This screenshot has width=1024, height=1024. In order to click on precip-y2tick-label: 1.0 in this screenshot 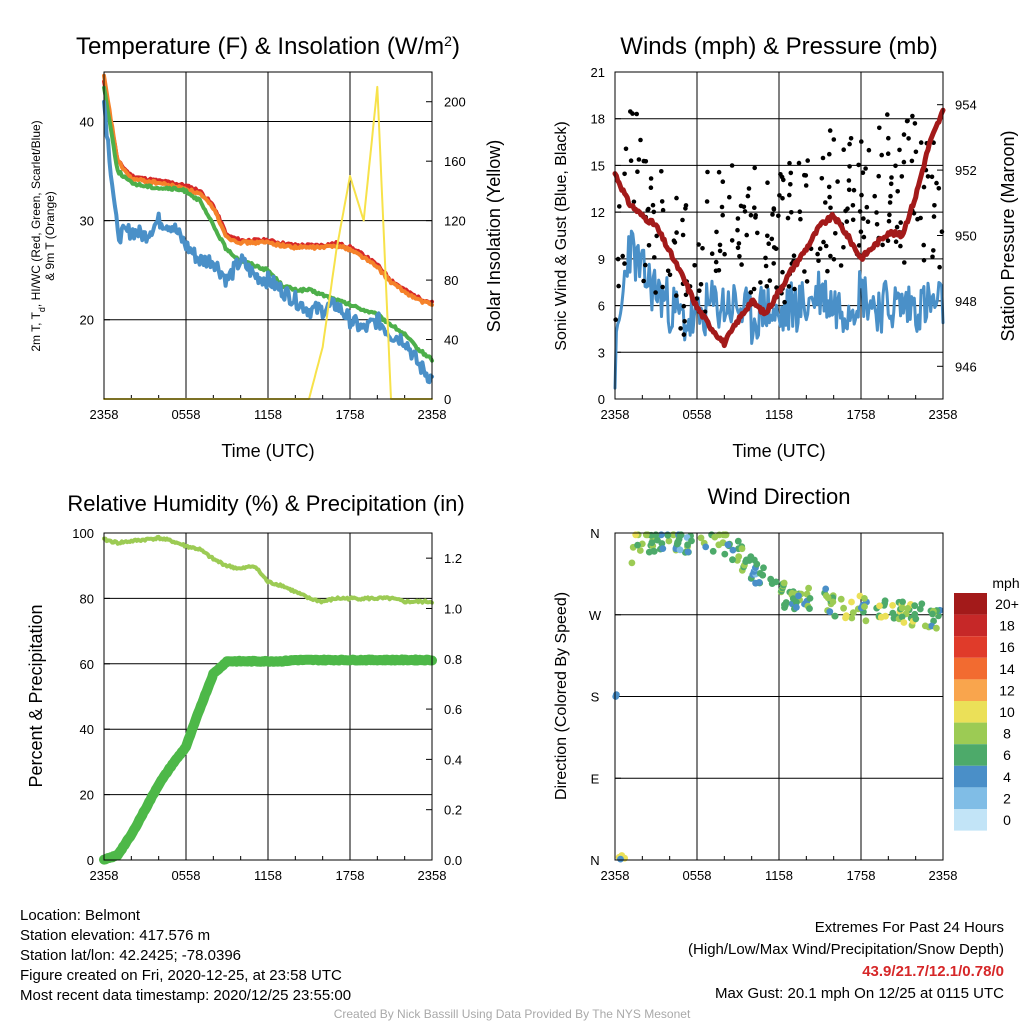, I will do `click(453, 608)`.